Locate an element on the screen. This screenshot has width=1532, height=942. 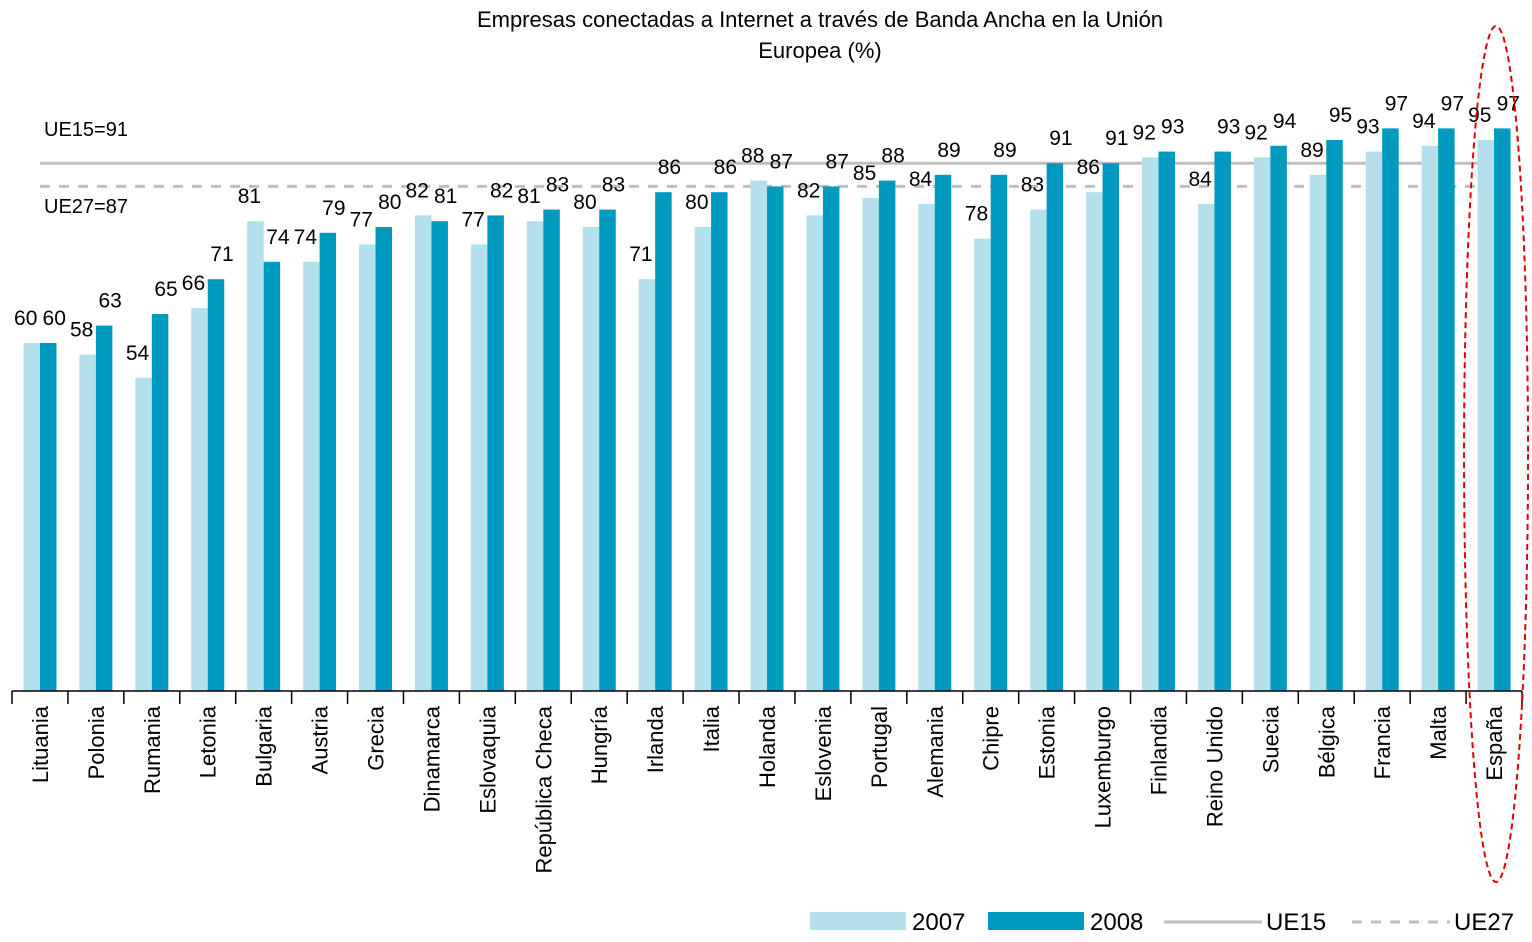
bar-2008-eslovenia is located at coordinates (831, 438).